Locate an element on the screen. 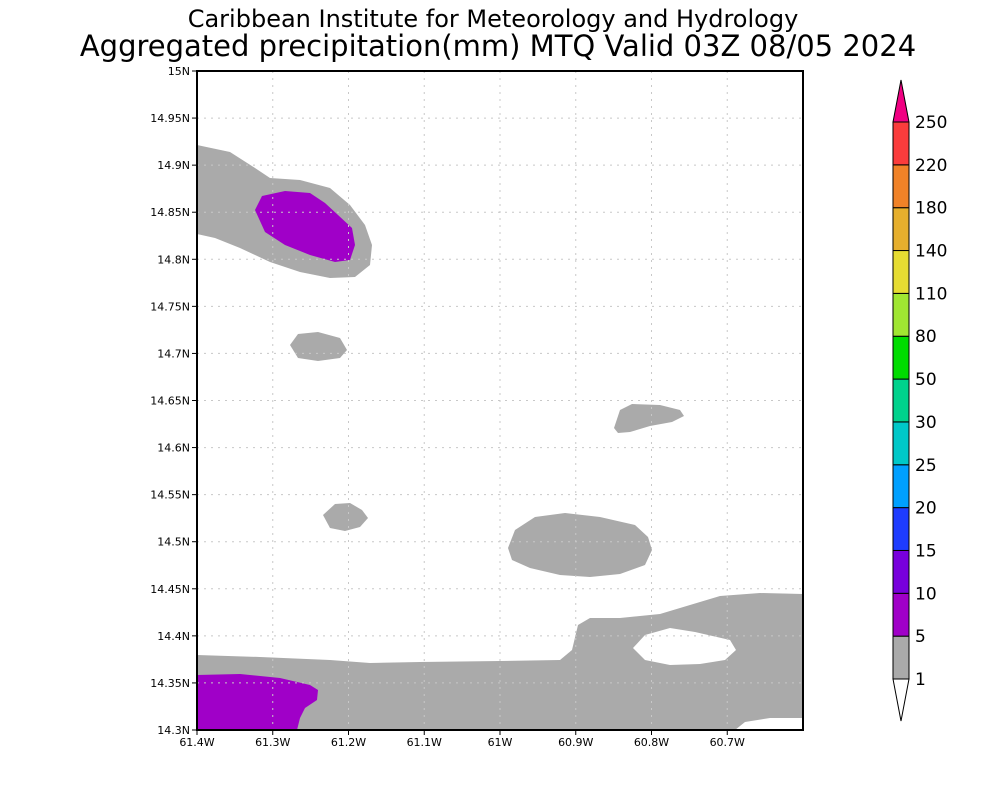 The height and width of the screenshot is (800, 1000). x-axis: 61.4W 61.3W 61.2W 61.1W 61W 60.9W 60.8W 60.7W is located at coordinates (462, 739).